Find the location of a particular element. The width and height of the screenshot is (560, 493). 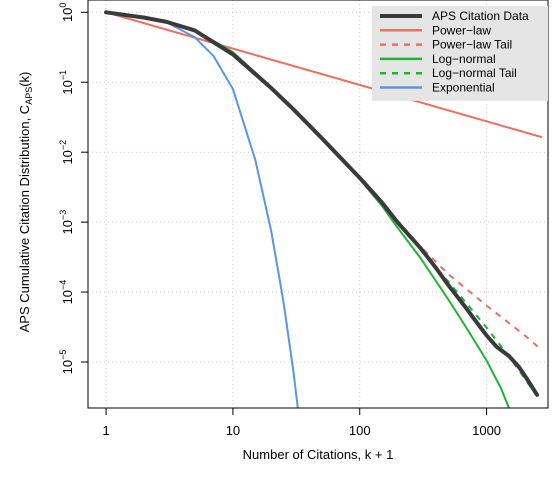

y-tick-label-exponent: −5 is located at coordinates (63, 355).